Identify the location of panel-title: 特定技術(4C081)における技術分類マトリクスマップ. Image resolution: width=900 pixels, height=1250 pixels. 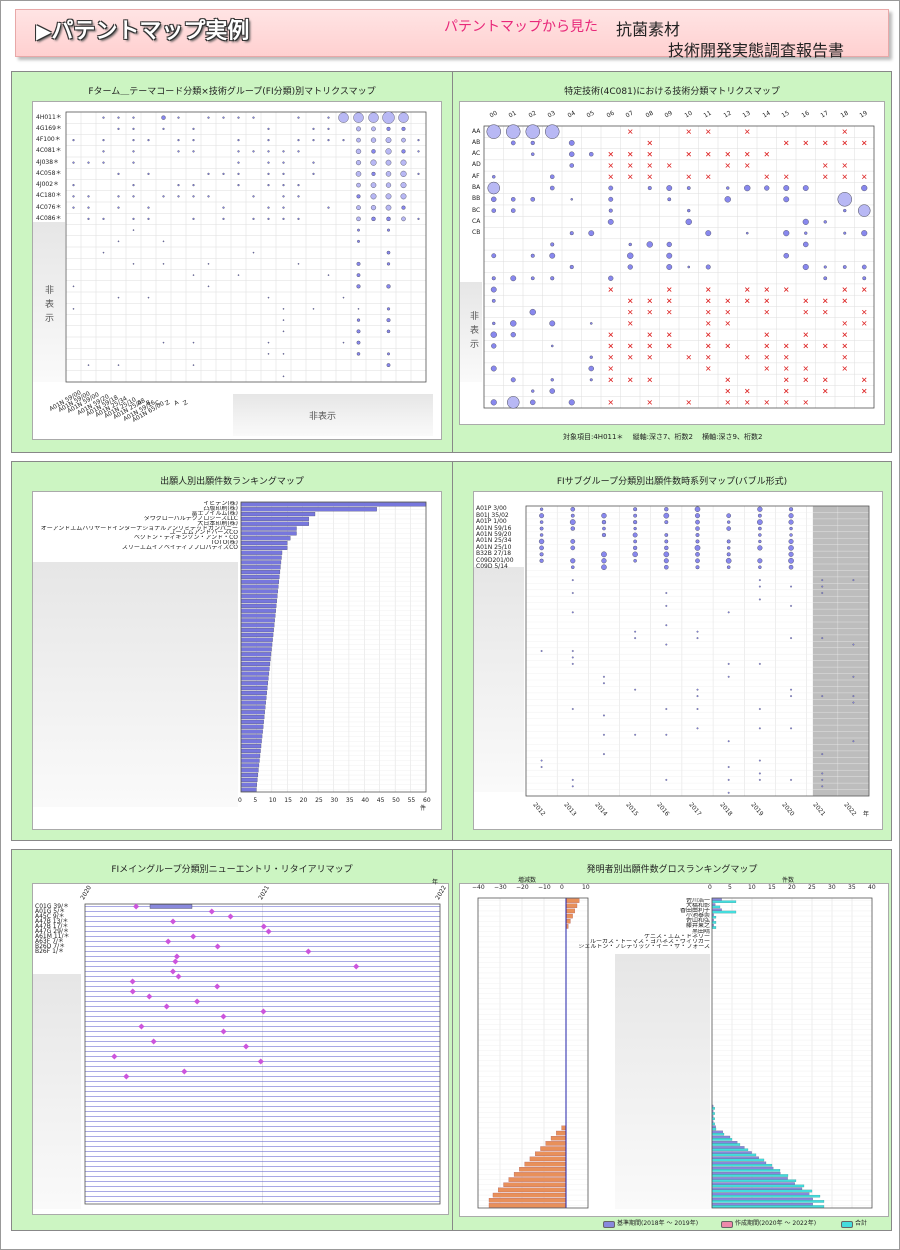
(672, 92).